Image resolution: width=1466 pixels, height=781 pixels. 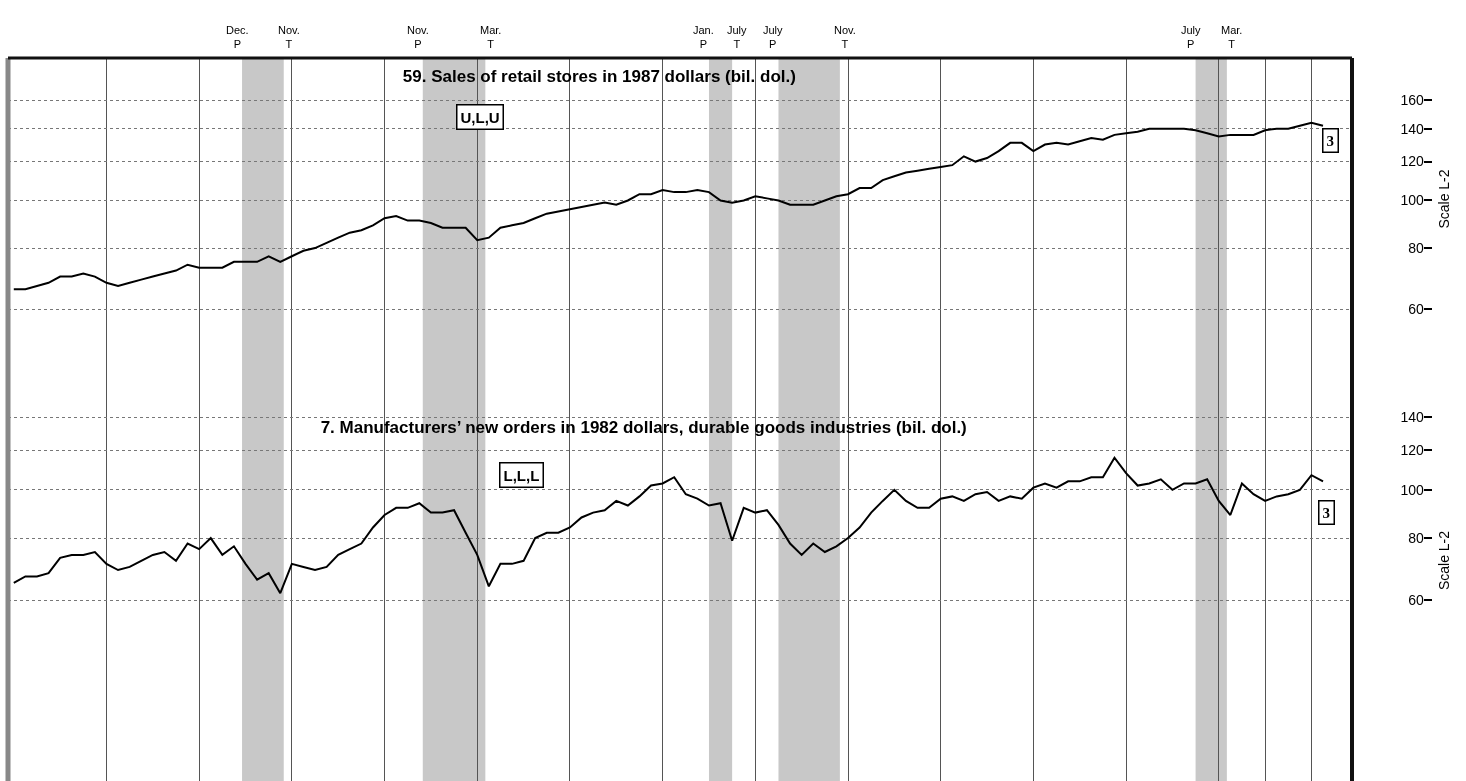 I want to click on text: Dec. P, so click(x=237, y=37).